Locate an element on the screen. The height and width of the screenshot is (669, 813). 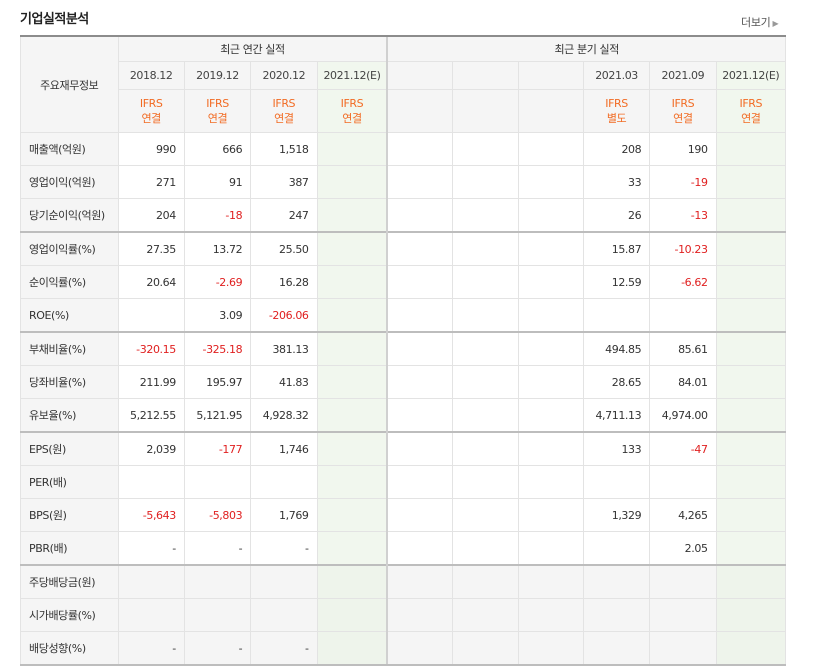
table-row: 매출액(억원) 990 666 1,518 208 190 is located at coordinates (403, 149).